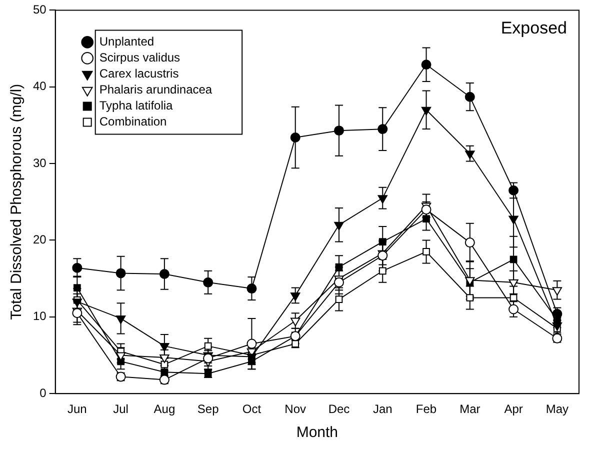 The image size is (595, 450). I want to click on x-tick-label: Feb, so click(426, 409).